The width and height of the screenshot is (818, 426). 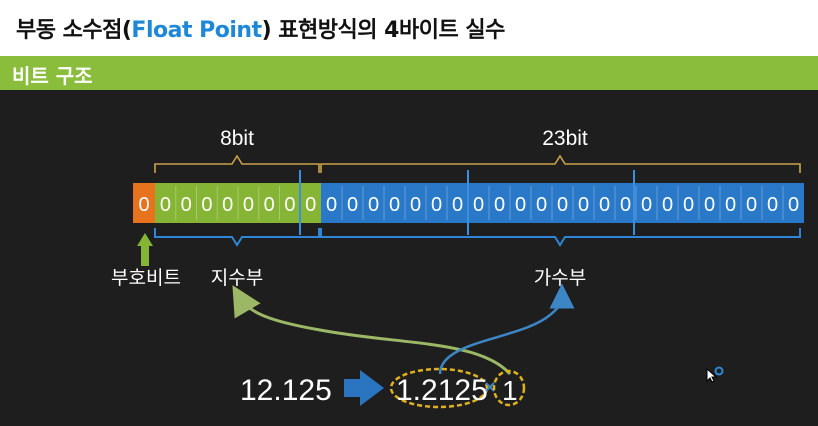 I want to click on title-suffix: ) 표현방식의 4바이트 실수, so click(x=383, y=30).